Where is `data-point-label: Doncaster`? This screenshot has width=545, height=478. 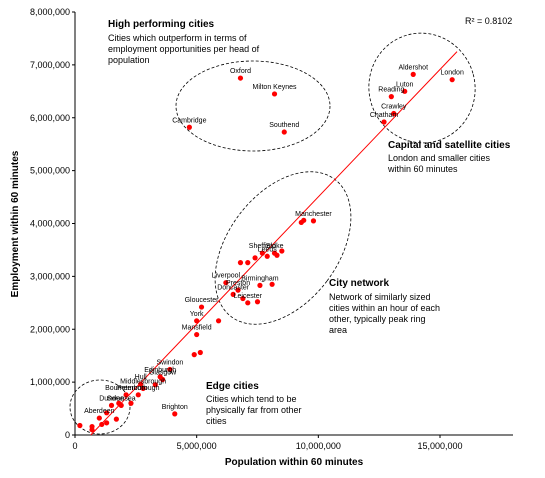 data-point-label: Doncaster is located at coordinates (233, 287).